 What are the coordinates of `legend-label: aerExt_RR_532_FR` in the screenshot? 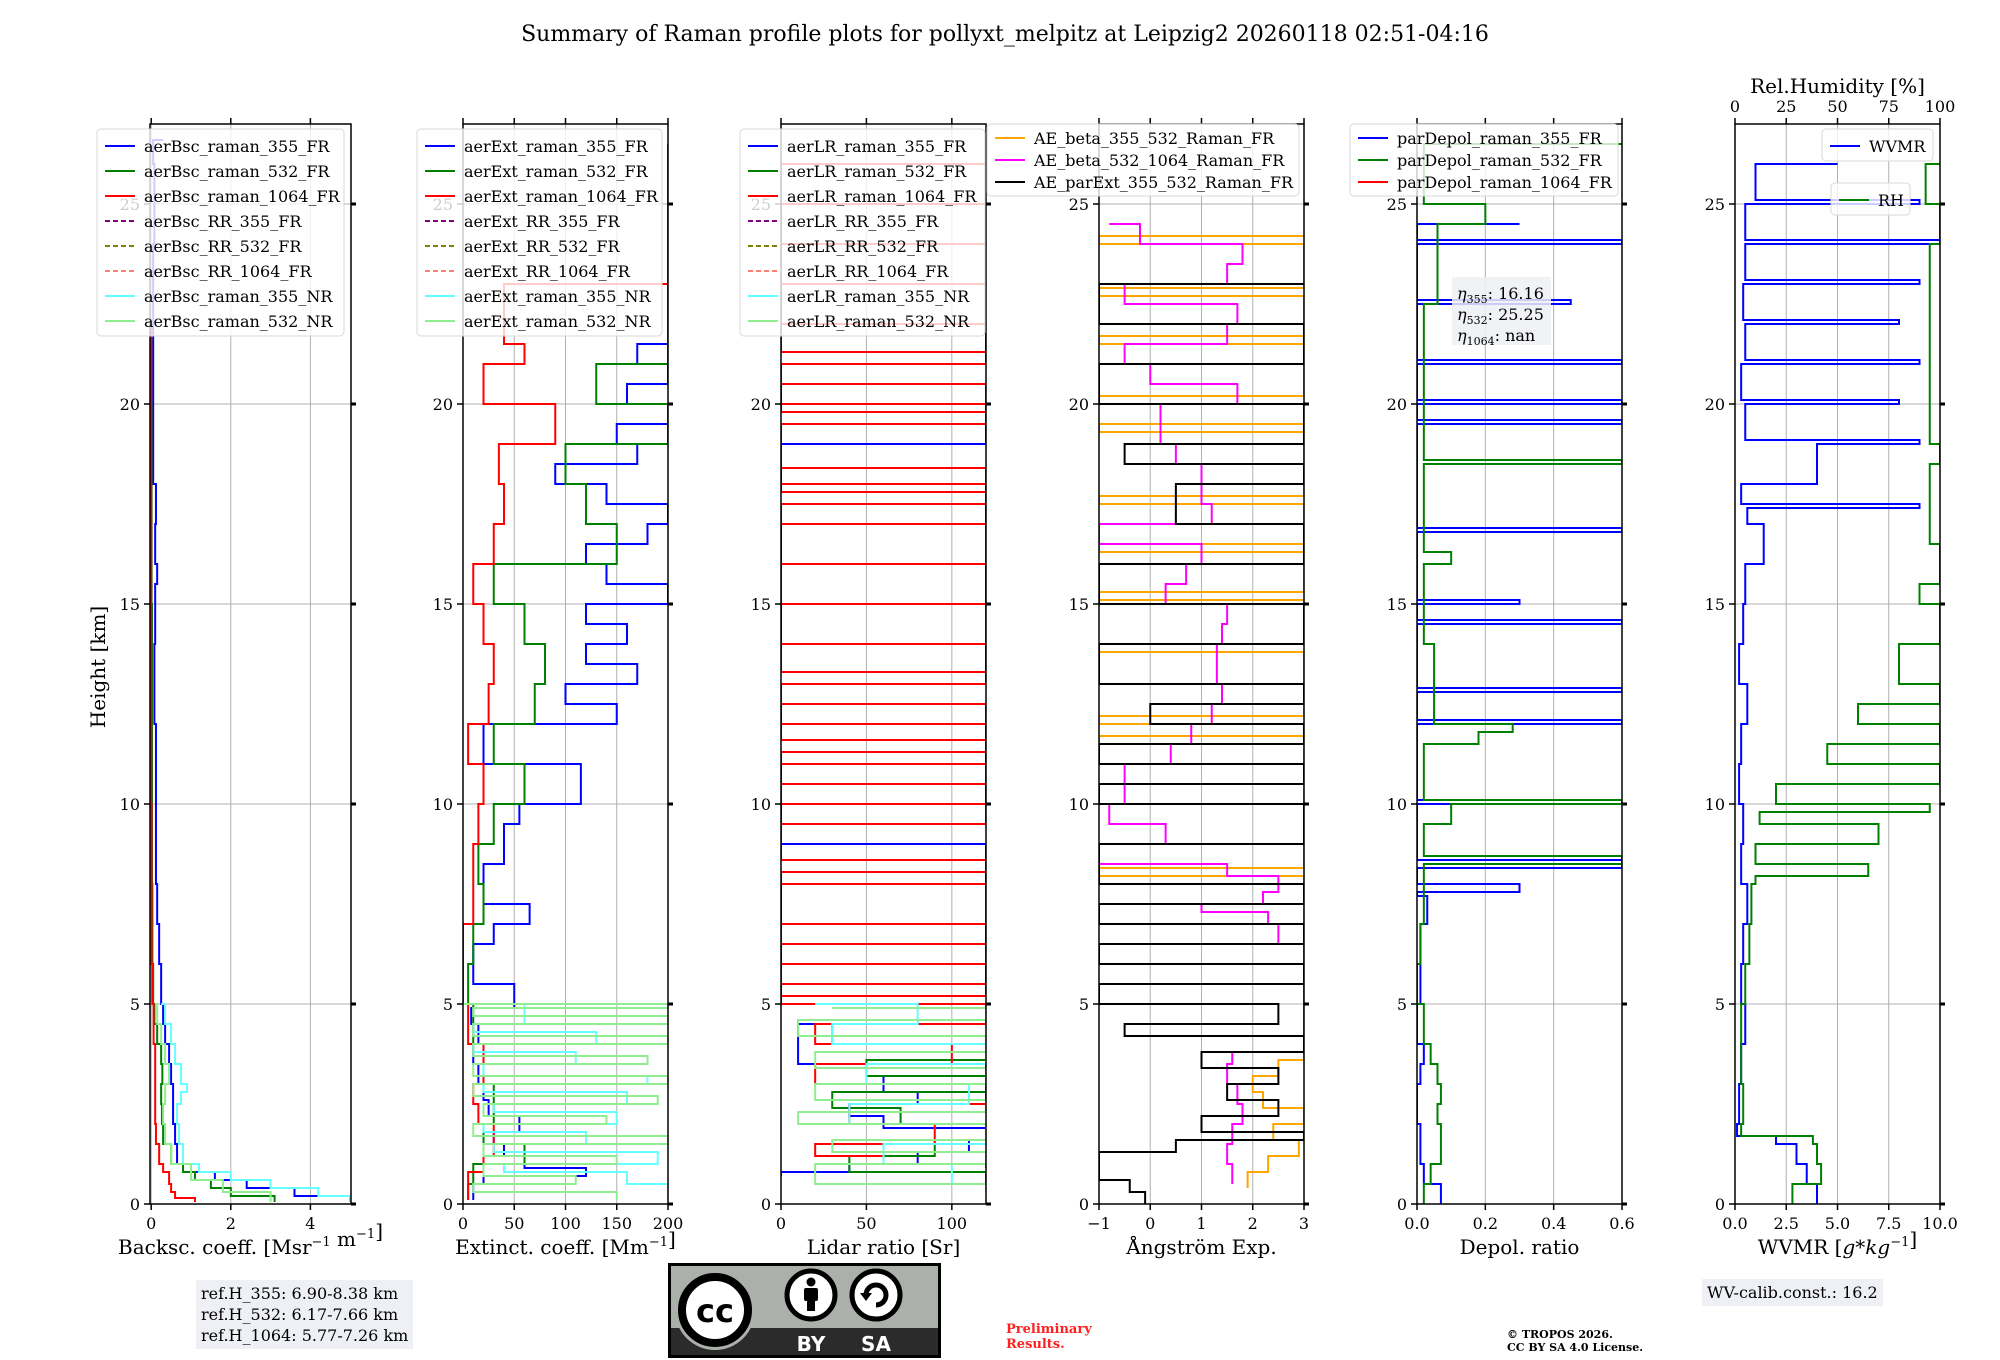 It's located at (542, 246).